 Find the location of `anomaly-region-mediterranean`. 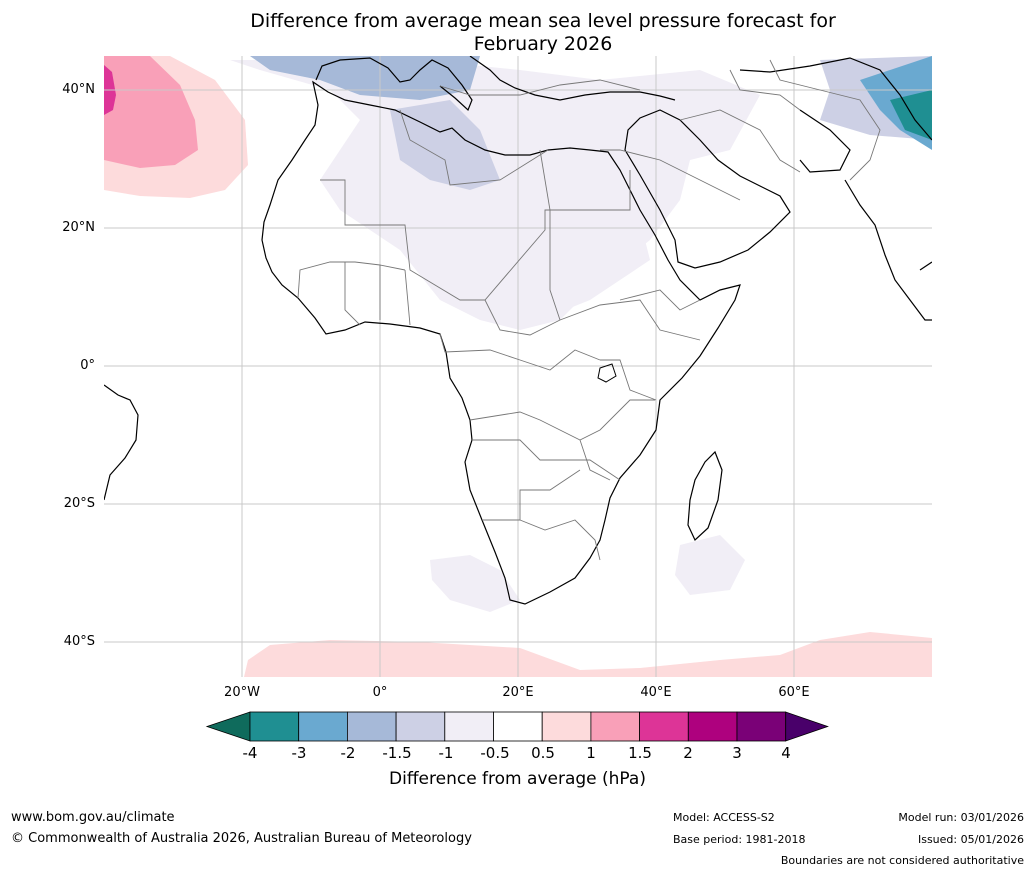

anomaly-region-mediterranean is located at coordinates (365, 78).